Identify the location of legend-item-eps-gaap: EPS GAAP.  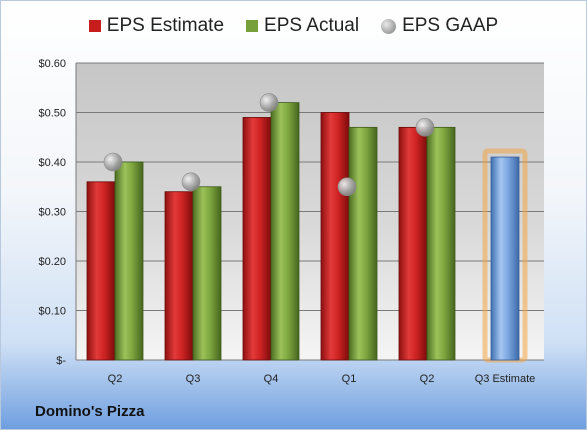
(439, 26).